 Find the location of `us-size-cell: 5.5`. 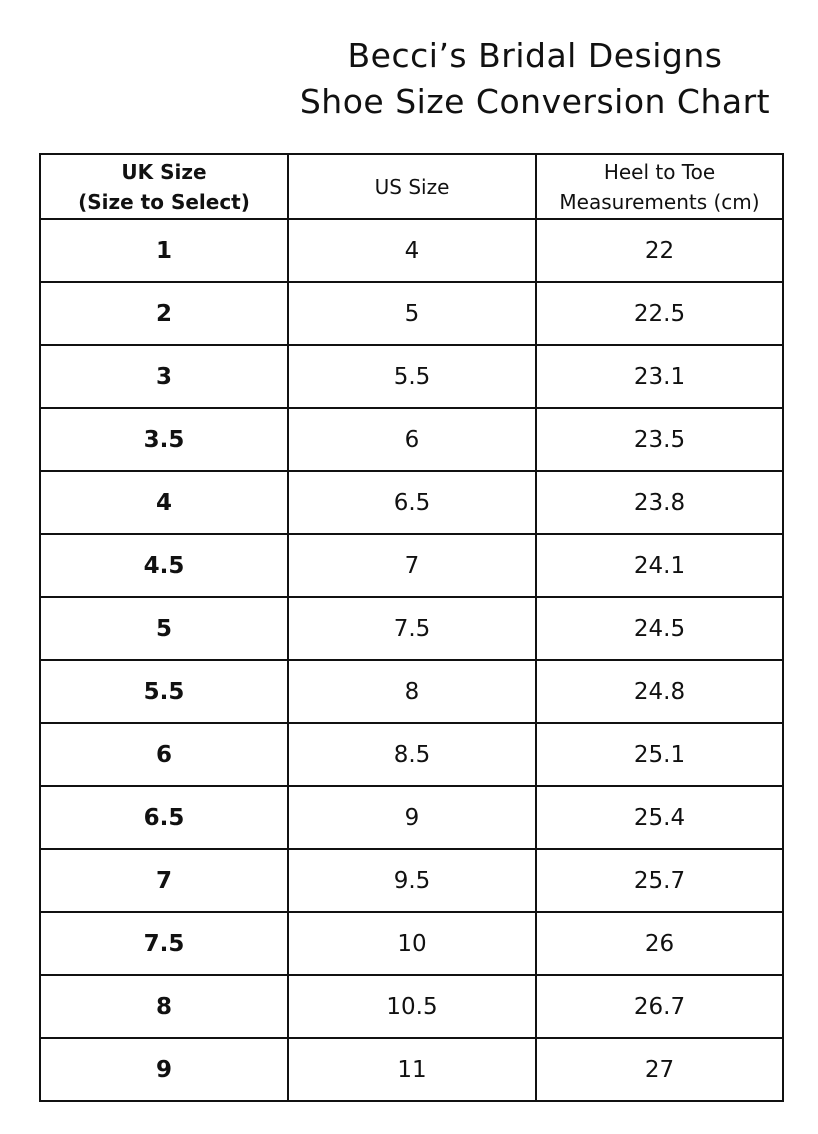

us-size-cell: 5.5 is located at coordinates (412, 376).